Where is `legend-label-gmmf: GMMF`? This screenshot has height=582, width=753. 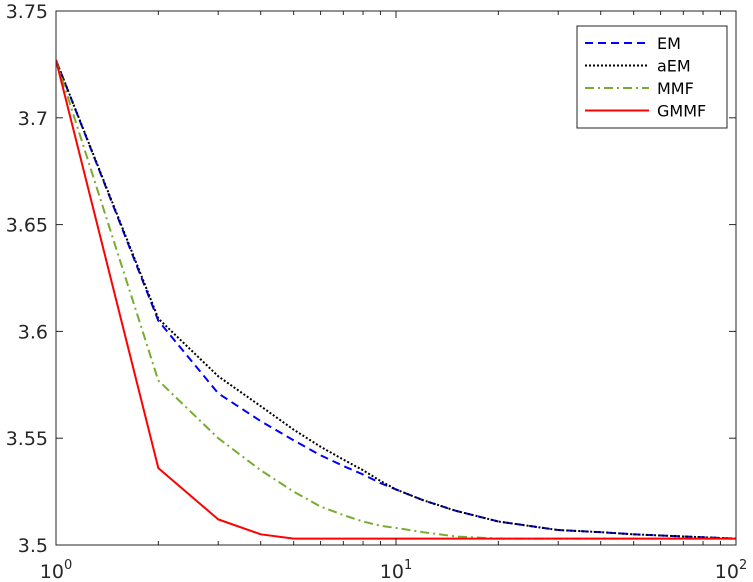
legend-label-gmmf: GMMF is located at coordinates (681, 111).